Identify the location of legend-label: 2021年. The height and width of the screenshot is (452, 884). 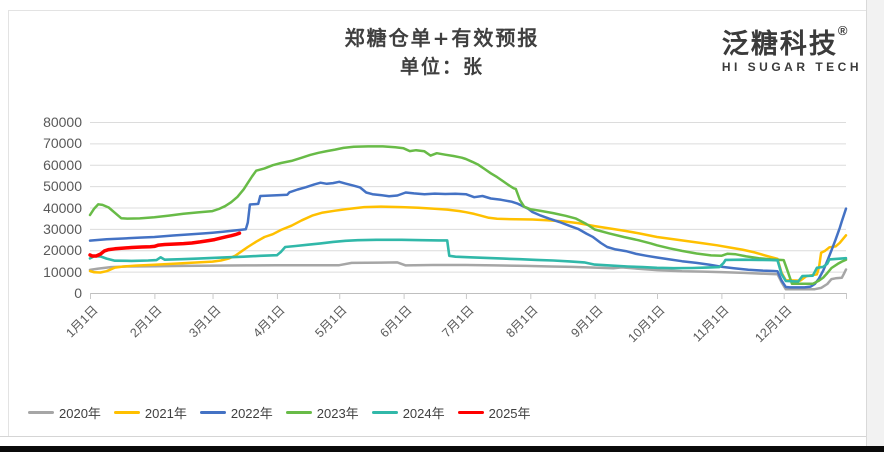
(165, 413).